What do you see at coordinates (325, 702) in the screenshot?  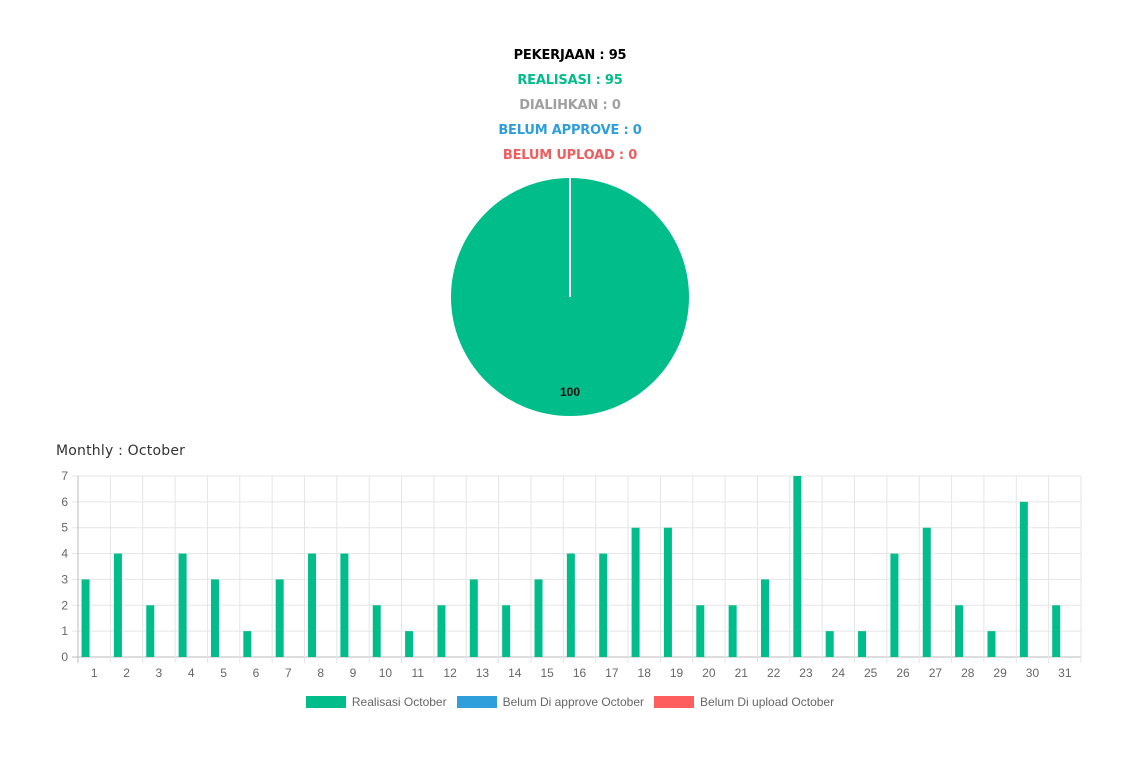 I see `legend-swatch-realisasi` at bounding box center [325, 702].